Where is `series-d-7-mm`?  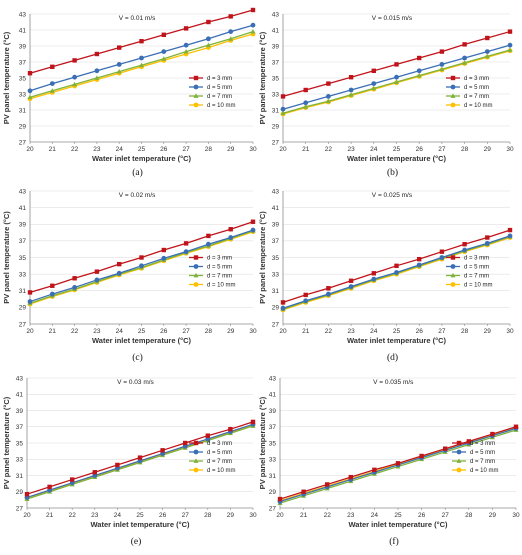 series-d-7-mm is located at coordinates (141, 64).